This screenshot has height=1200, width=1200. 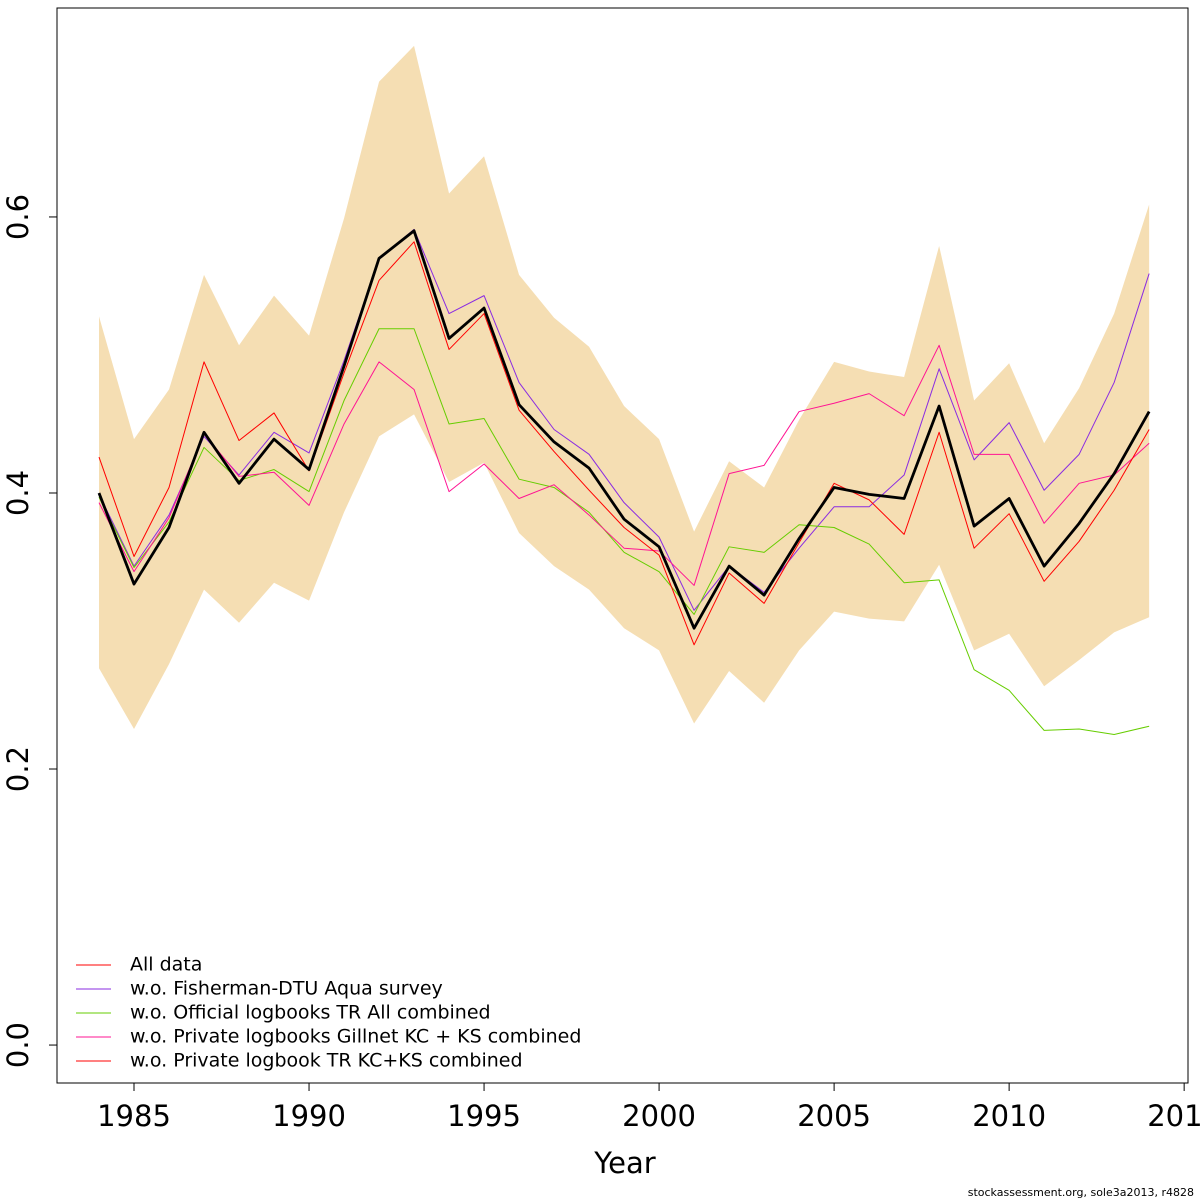 I want to click on legend-label: w.o. Private logbook TR KC+KS combined, so click(x=326, y=1061).